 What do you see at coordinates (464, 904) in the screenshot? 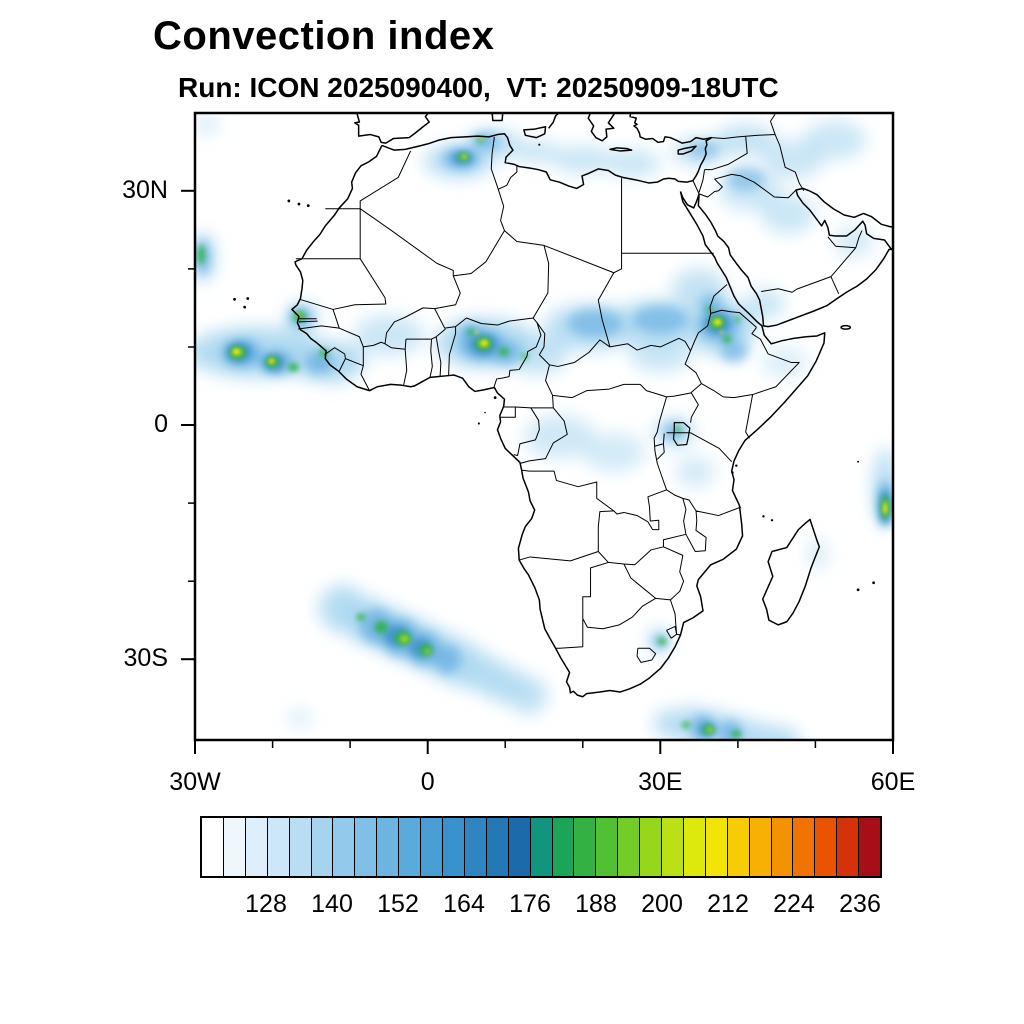
I see `colorbar-tick-label: 164` at bounding box center [464, 904].